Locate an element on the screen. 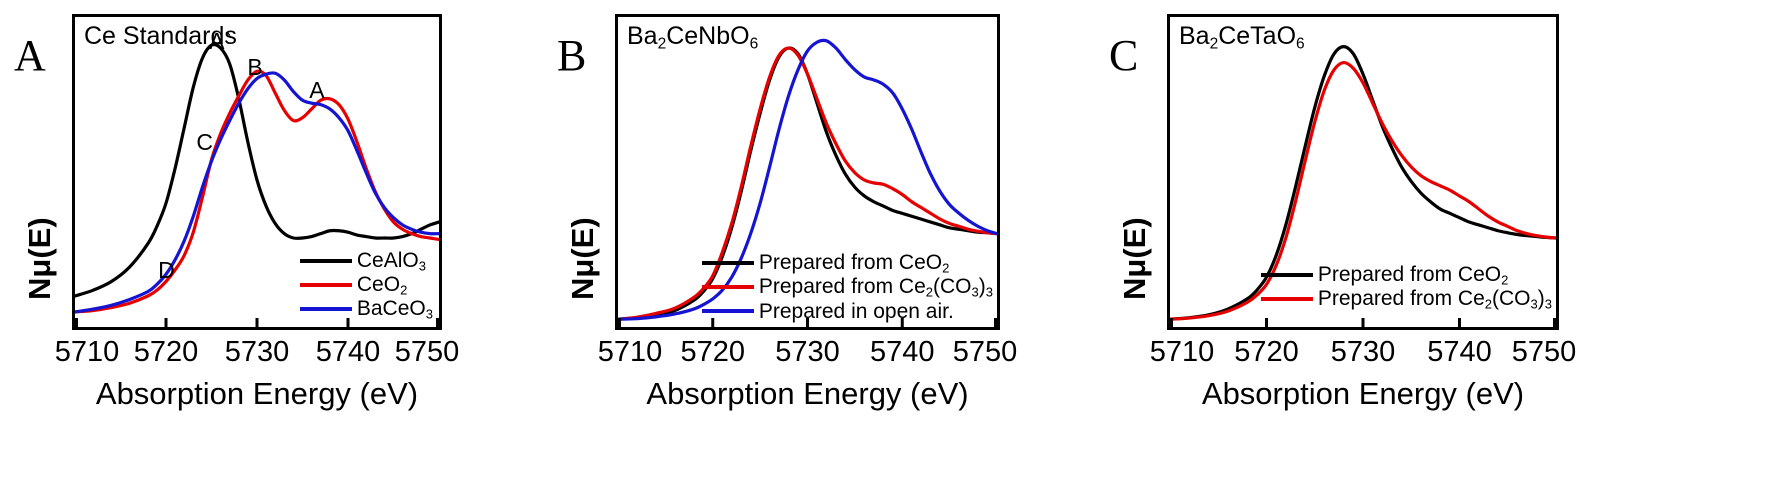 The image size is (1782, 482). panel-a-legend: CeAlO3 CeO2 BaCeO3 is located at coordinates (366, 285).